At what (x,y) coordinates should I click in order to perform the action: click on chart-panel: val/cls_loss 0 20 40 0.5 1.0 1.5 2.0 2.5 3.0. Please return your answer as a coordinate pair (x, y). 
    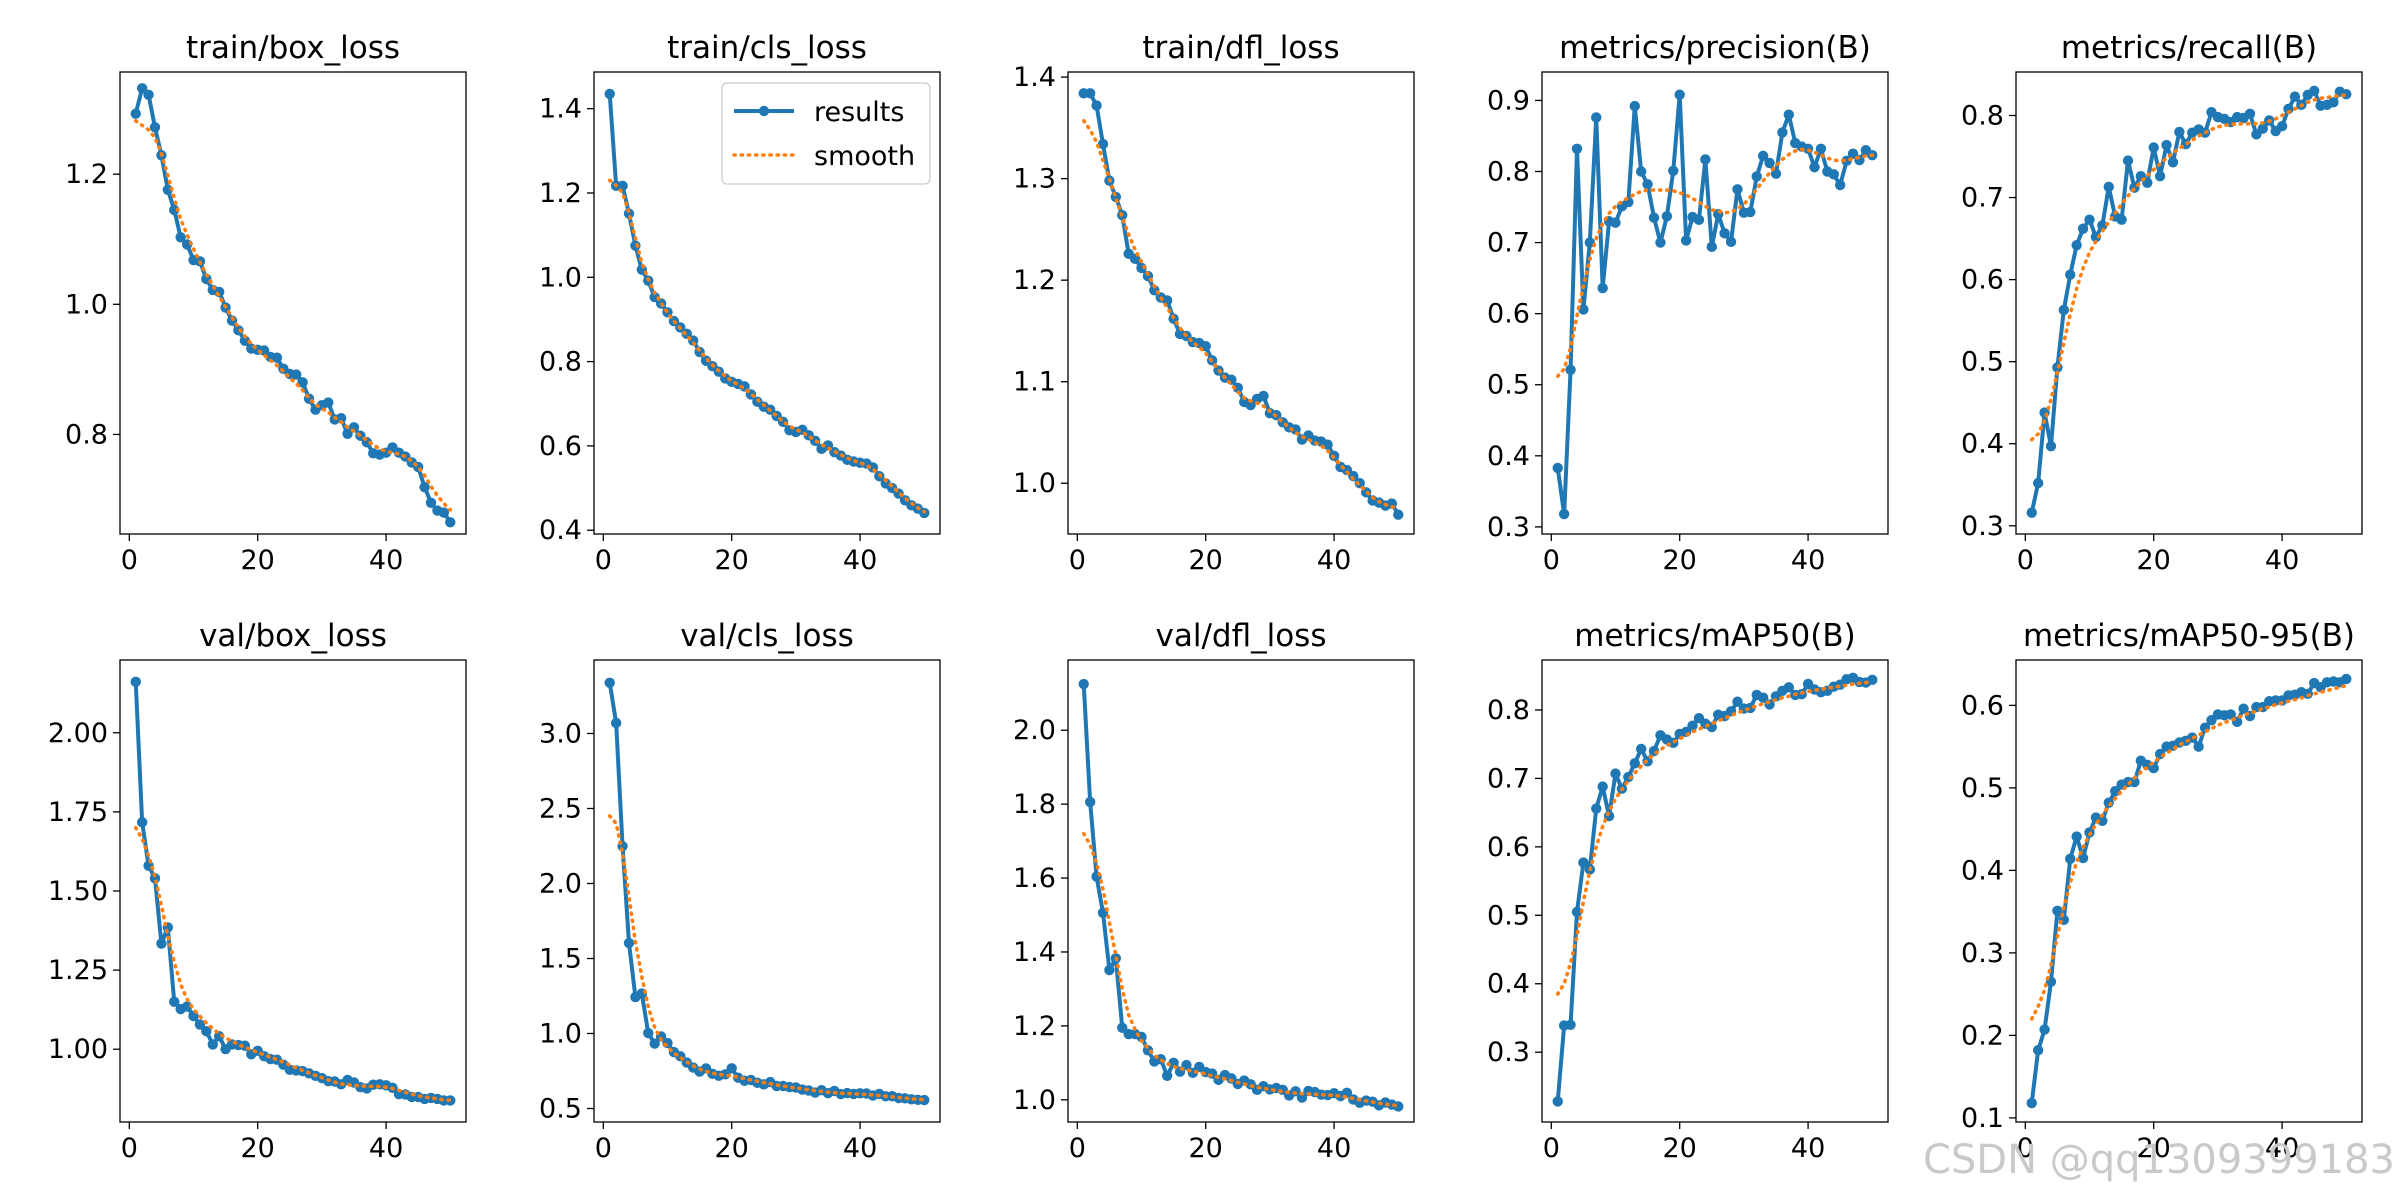
    Looking at the image, I should click on (740, 891).